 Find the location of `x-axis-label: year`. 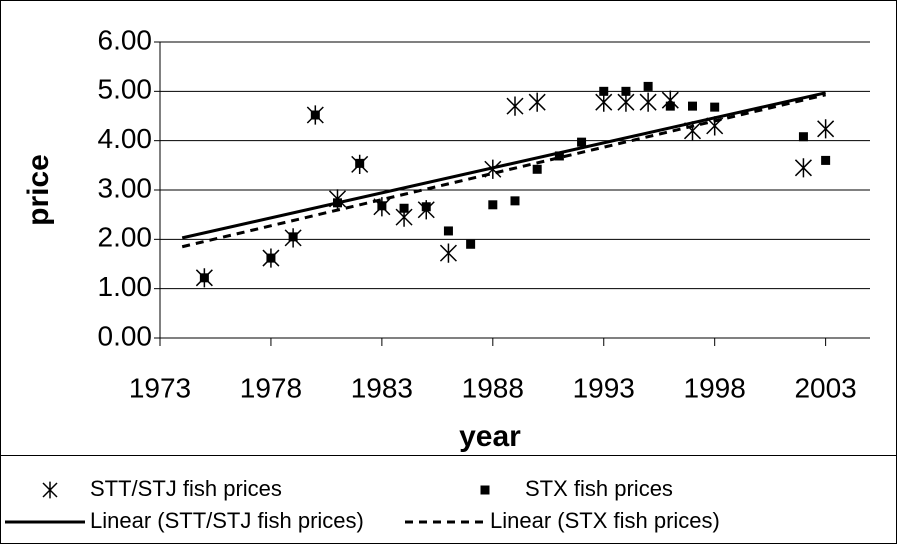

x-axis-label: year is located at coordinates (490, 436).